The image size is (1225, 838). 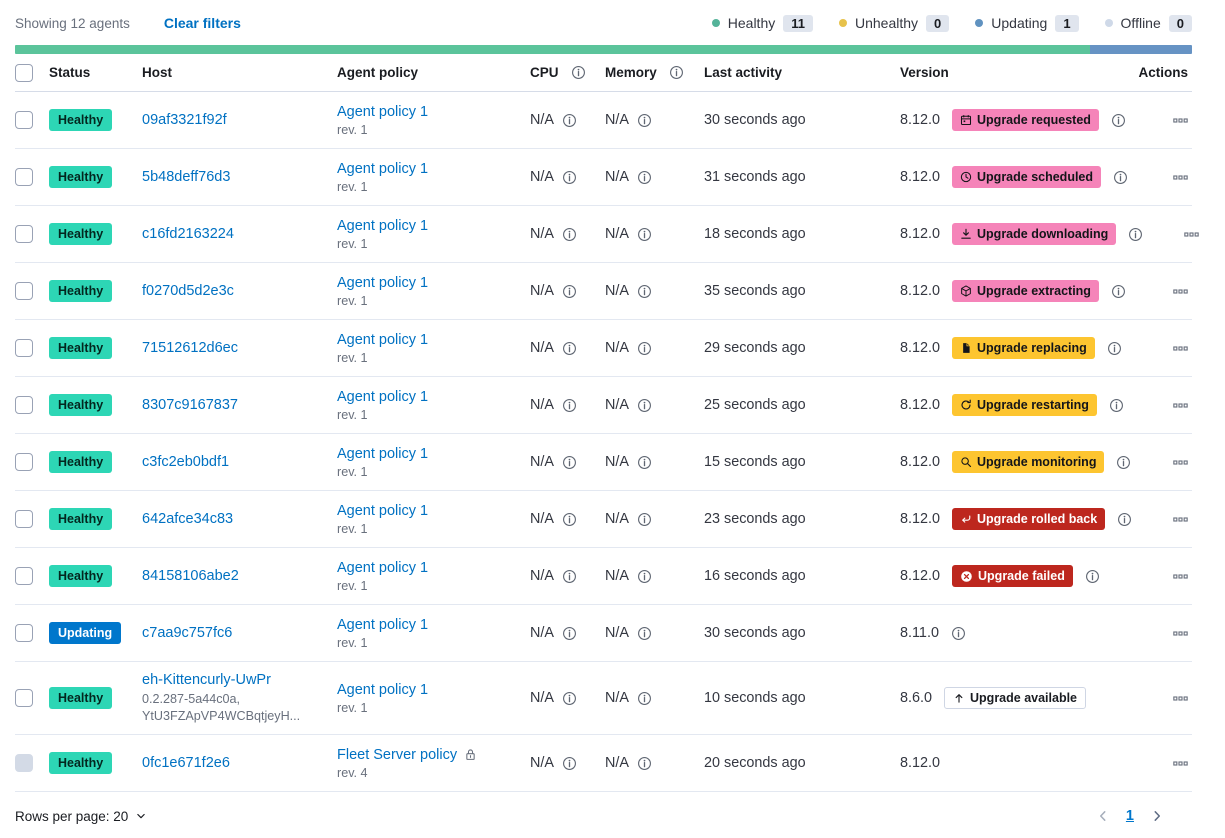 I want to click on host-link: 5b48deff76d3, so click(x=186, y=177).